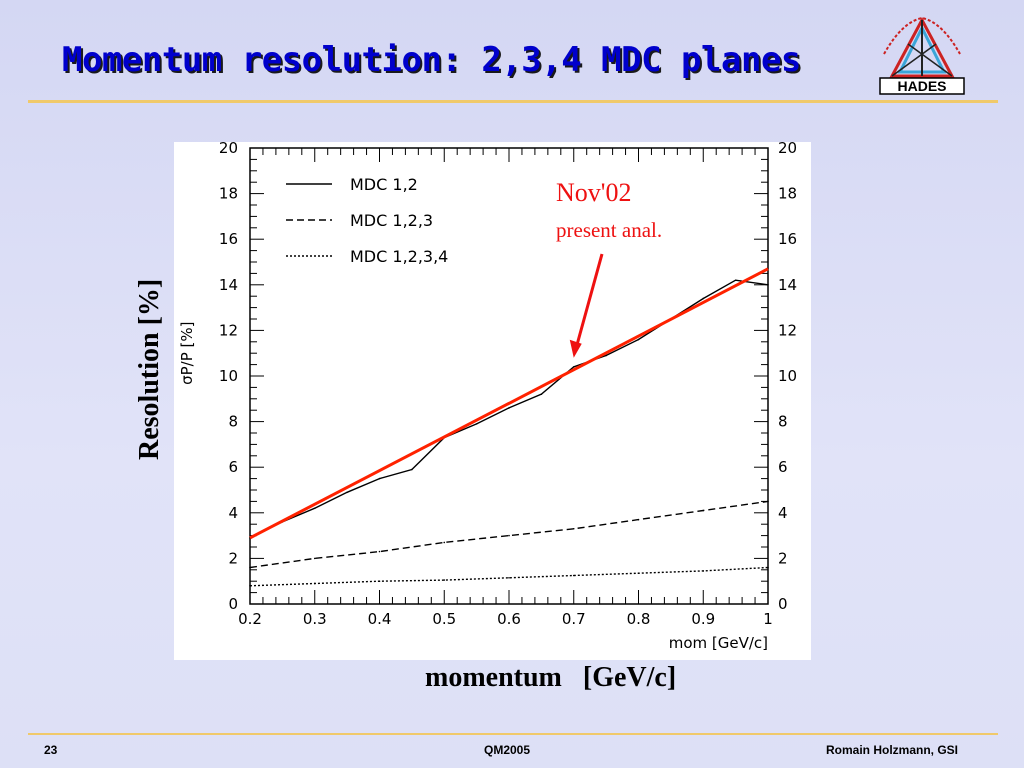  I want to click on y-tick-label-right: 2, so click(783, 558).